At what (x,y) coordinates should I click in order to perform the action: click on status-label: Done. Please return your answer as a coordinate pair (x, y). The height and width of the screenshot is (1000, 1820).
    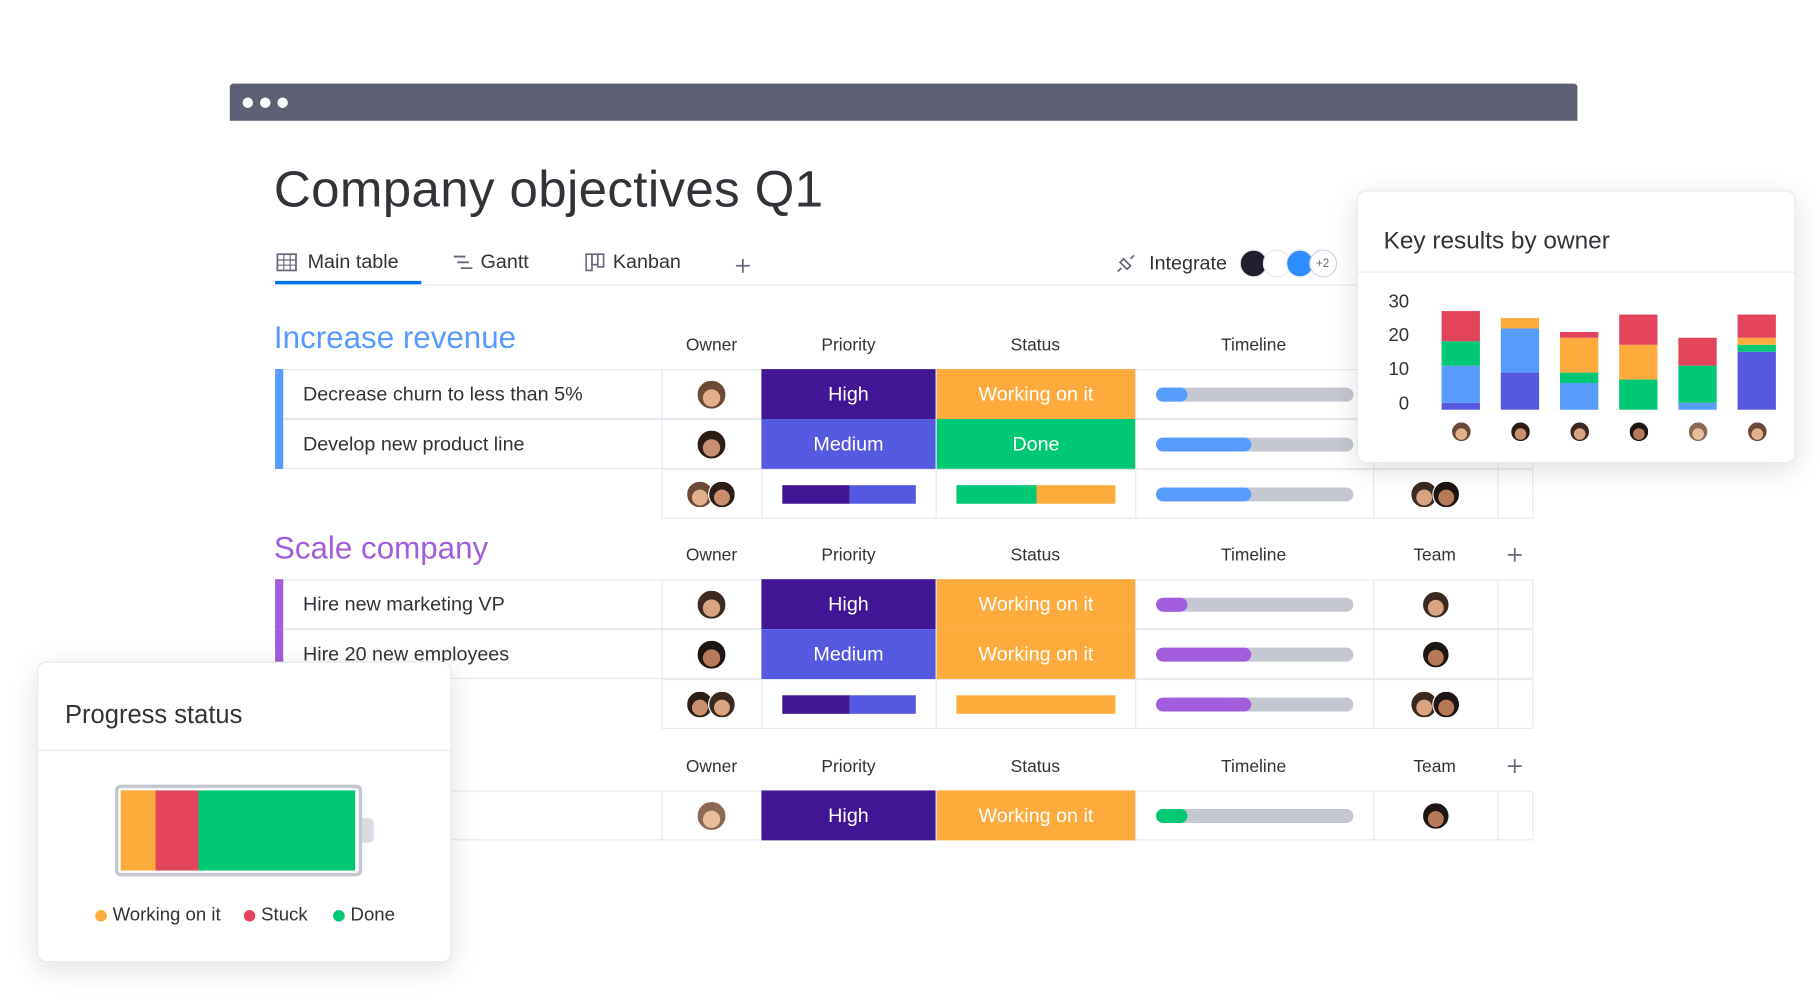
    Looking at the image, I should click on (1036, 443).